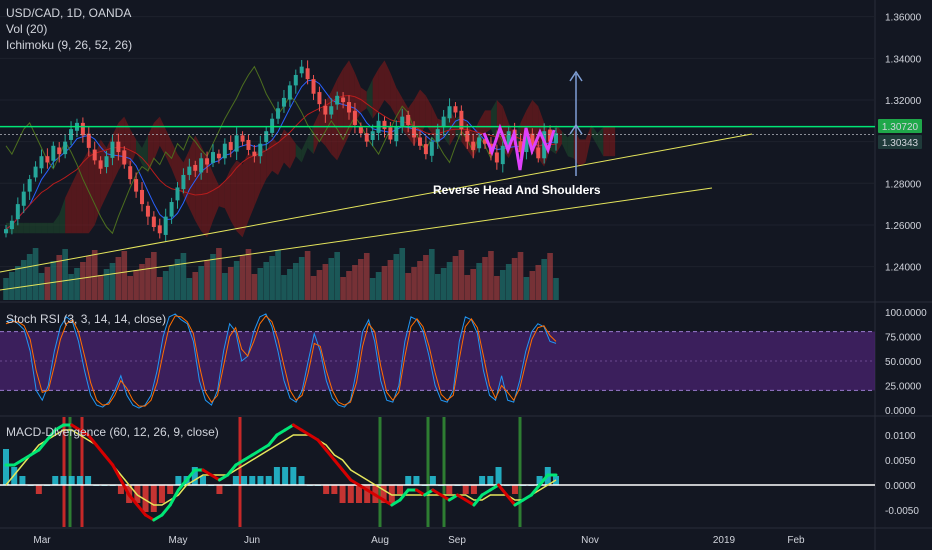 Image resolution: width=932 pixels, height=550 pixels. What do you see at coordinates (903, 268) in the screenshot?
I see `price-tick-label: 1.24000` at bounding box center [903, 268].